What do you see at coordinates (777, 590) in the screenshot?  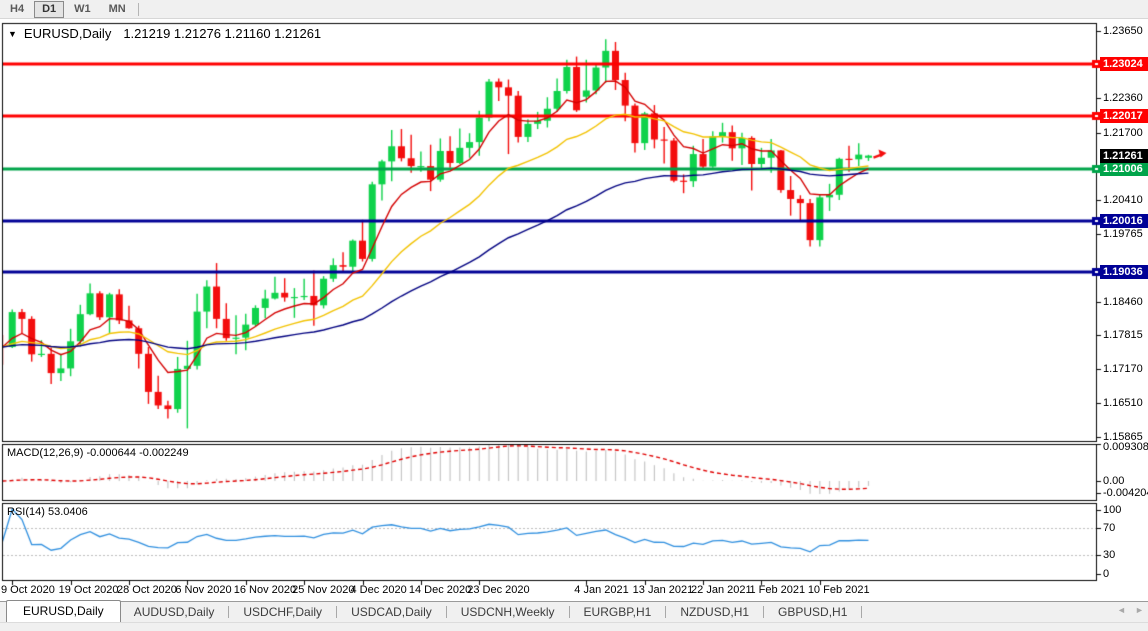 I see `date-label: 1 Feb 2021` at bounding box center [777, 590].